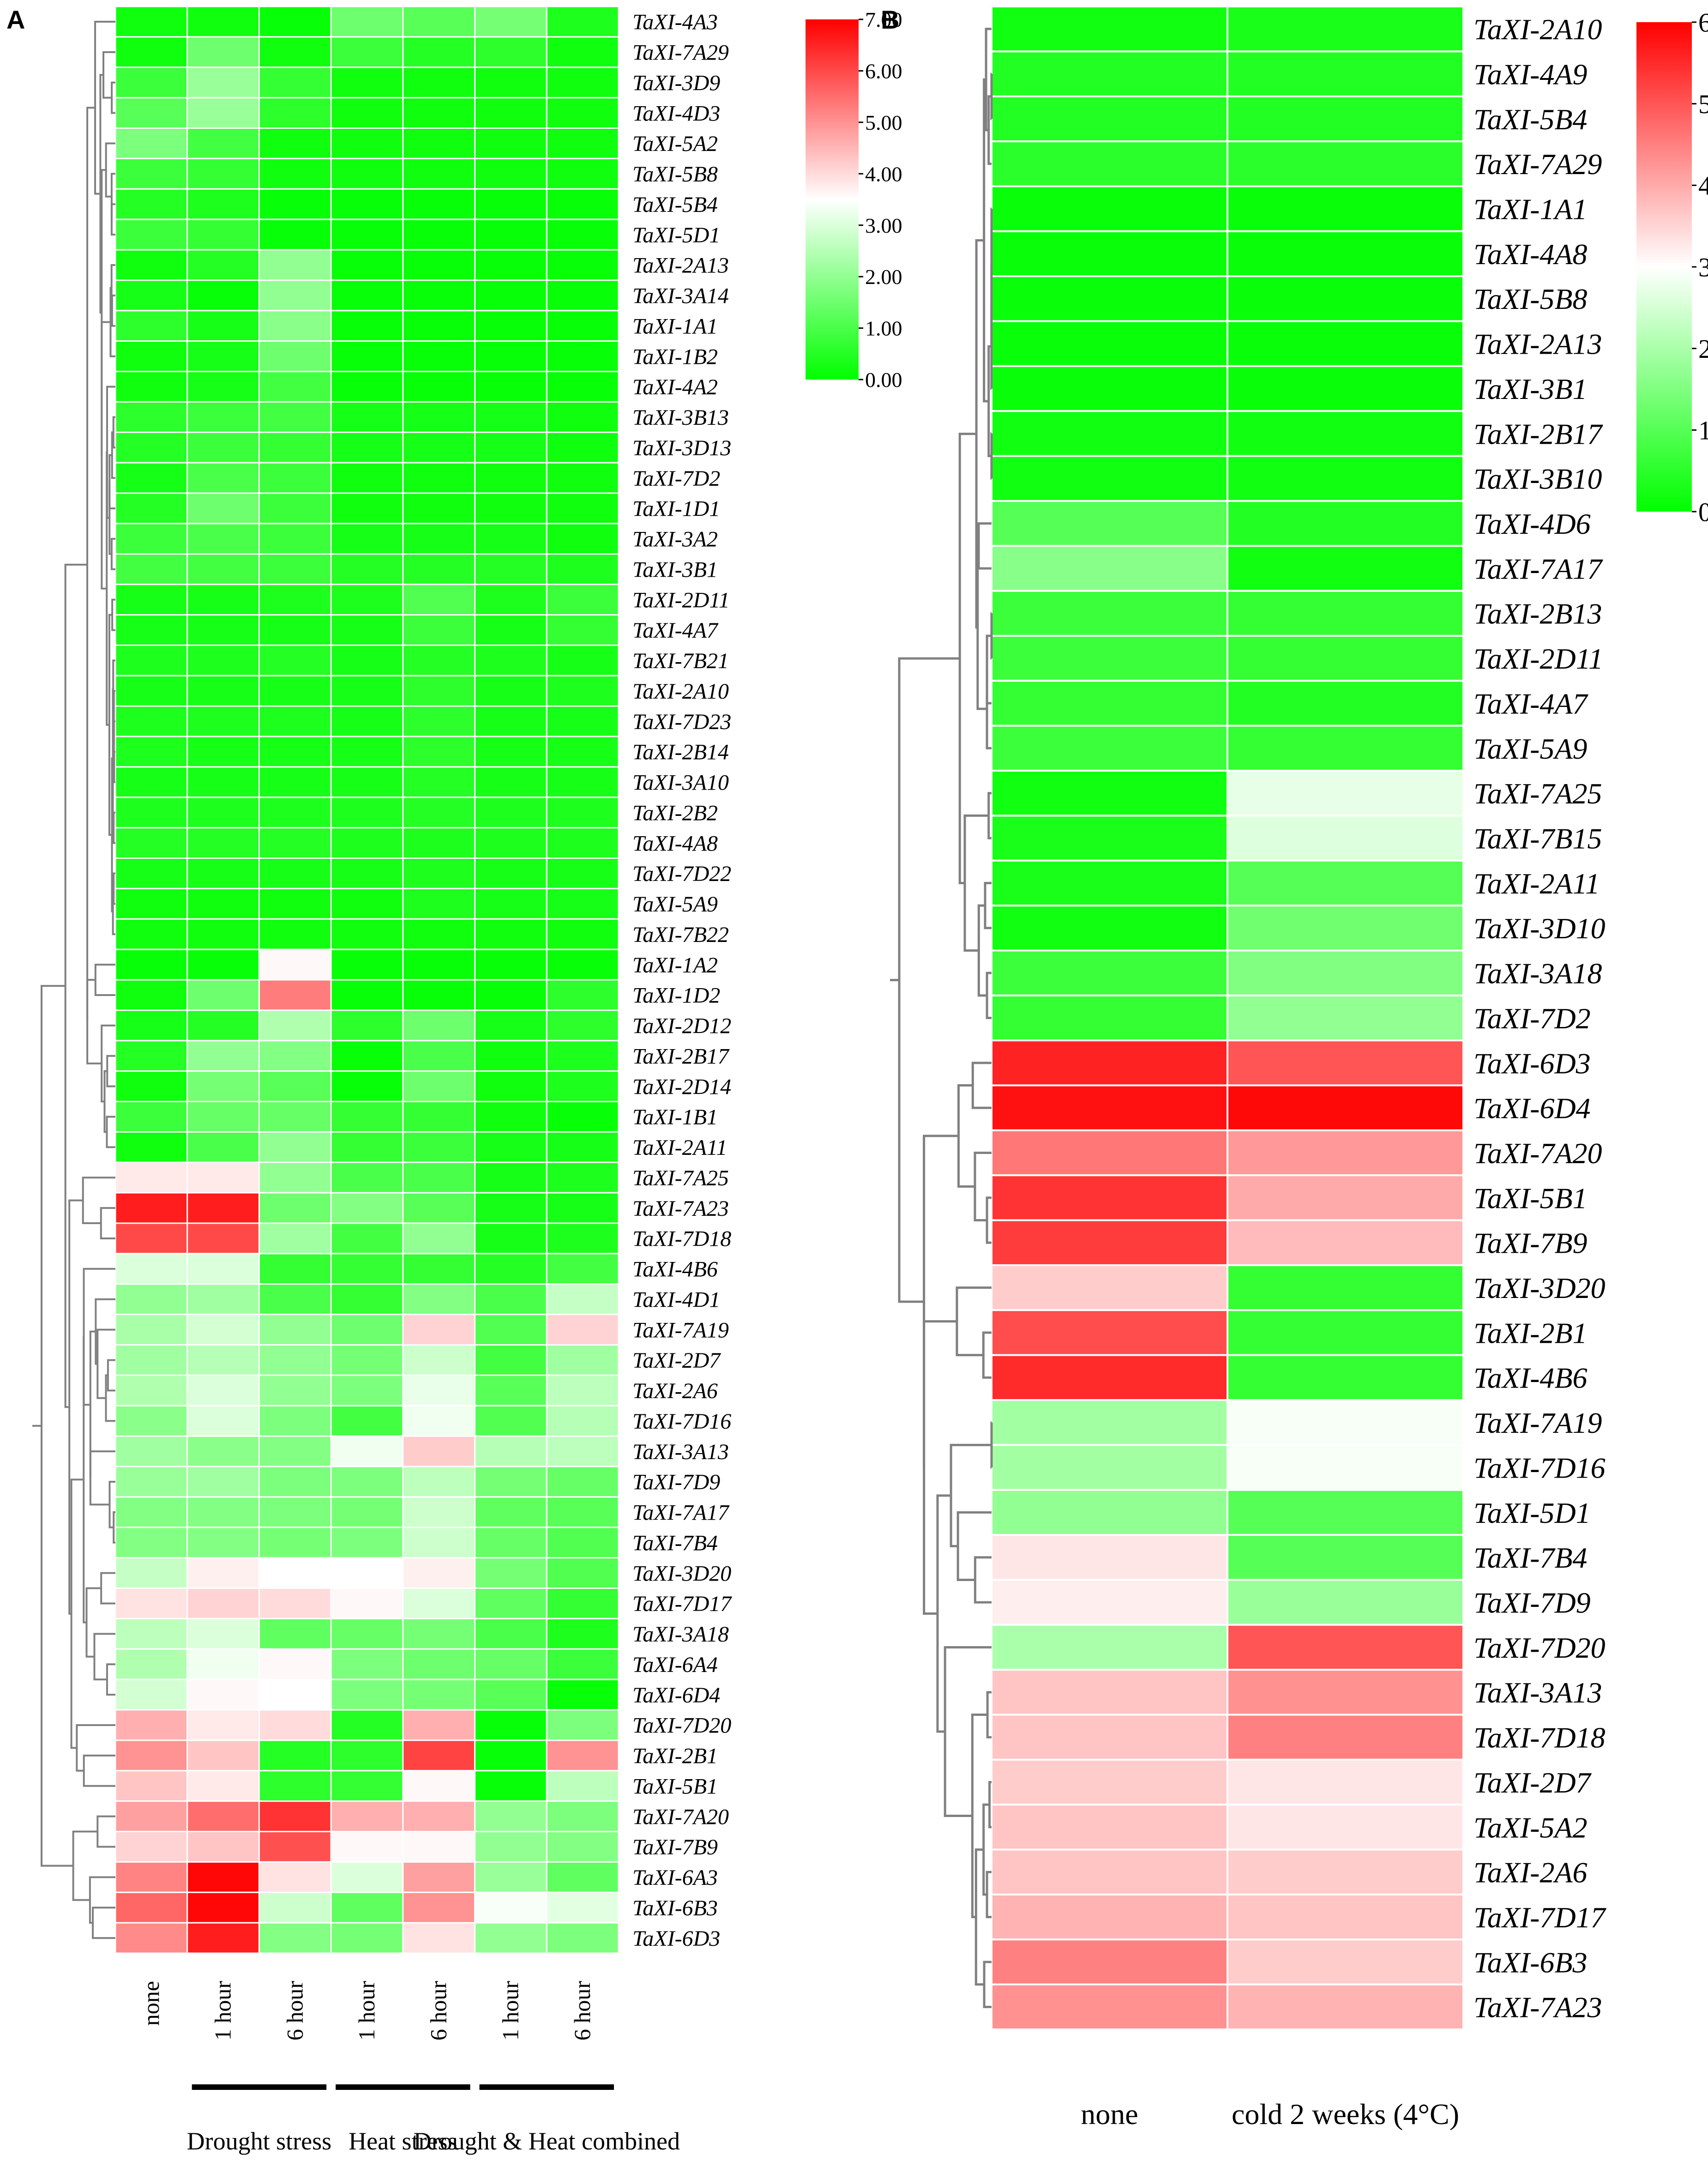 The image size is (1708, 2161). Describe the element at coordinates (1540, 1918) in the screenshot. I see `row-label: TaXI-7D17` at that location.